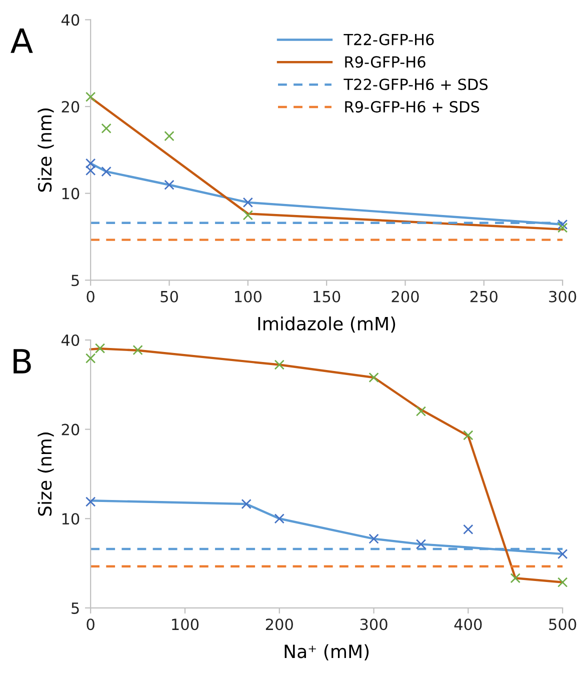  Describe the element at coordinates (385, 62) in the screenshot. I see `legend-label: R9-GFP-H6` at that location.